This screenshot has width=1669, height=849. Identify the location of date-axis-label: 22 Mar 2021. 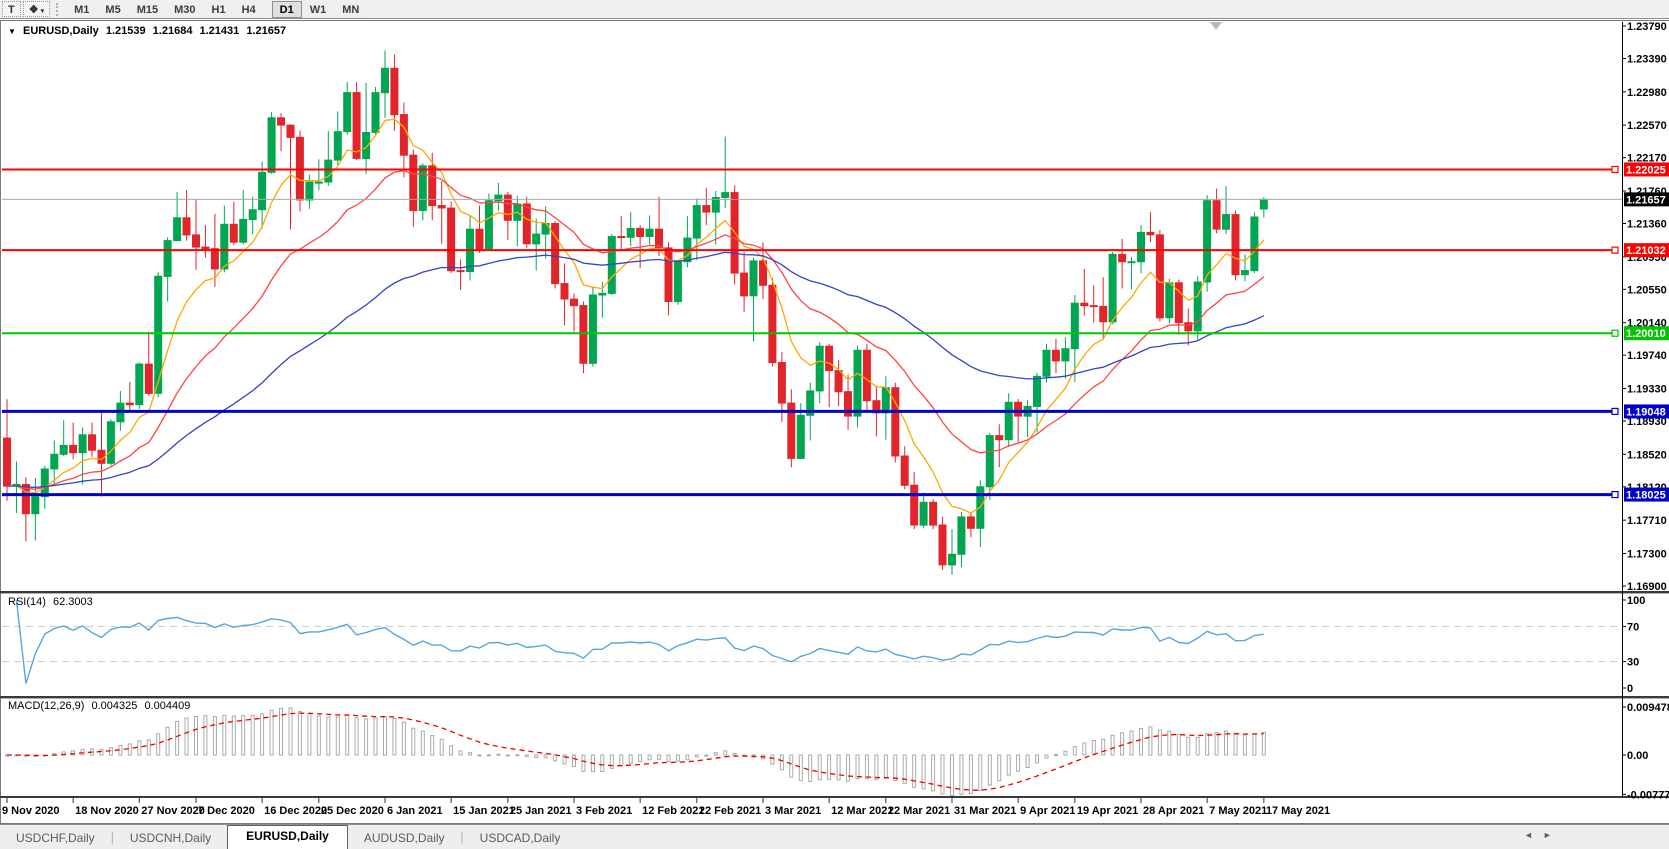
(919, 811).